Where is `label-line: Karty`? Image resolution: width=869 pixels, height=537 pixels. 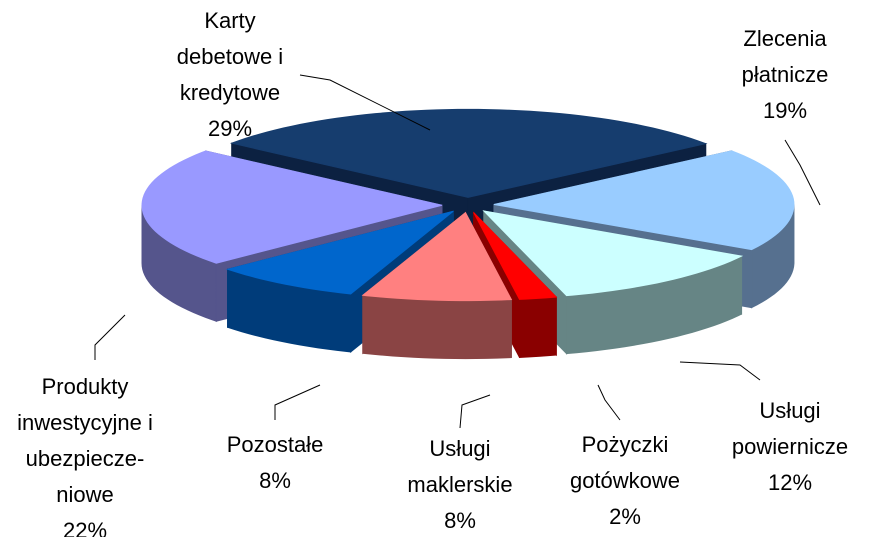
label-line: Karty is located at coordinates (229, 20).